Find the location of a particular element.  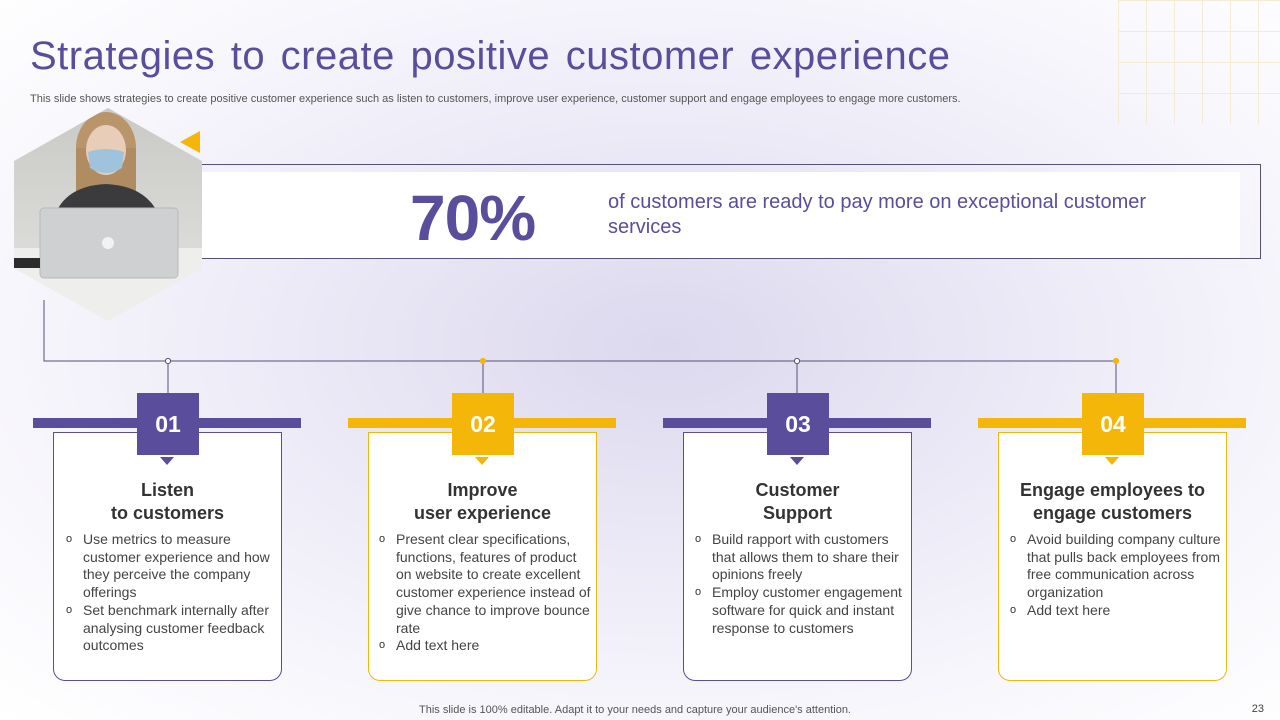

card-3-title-line2: Support is located at coordinates (797, 513).